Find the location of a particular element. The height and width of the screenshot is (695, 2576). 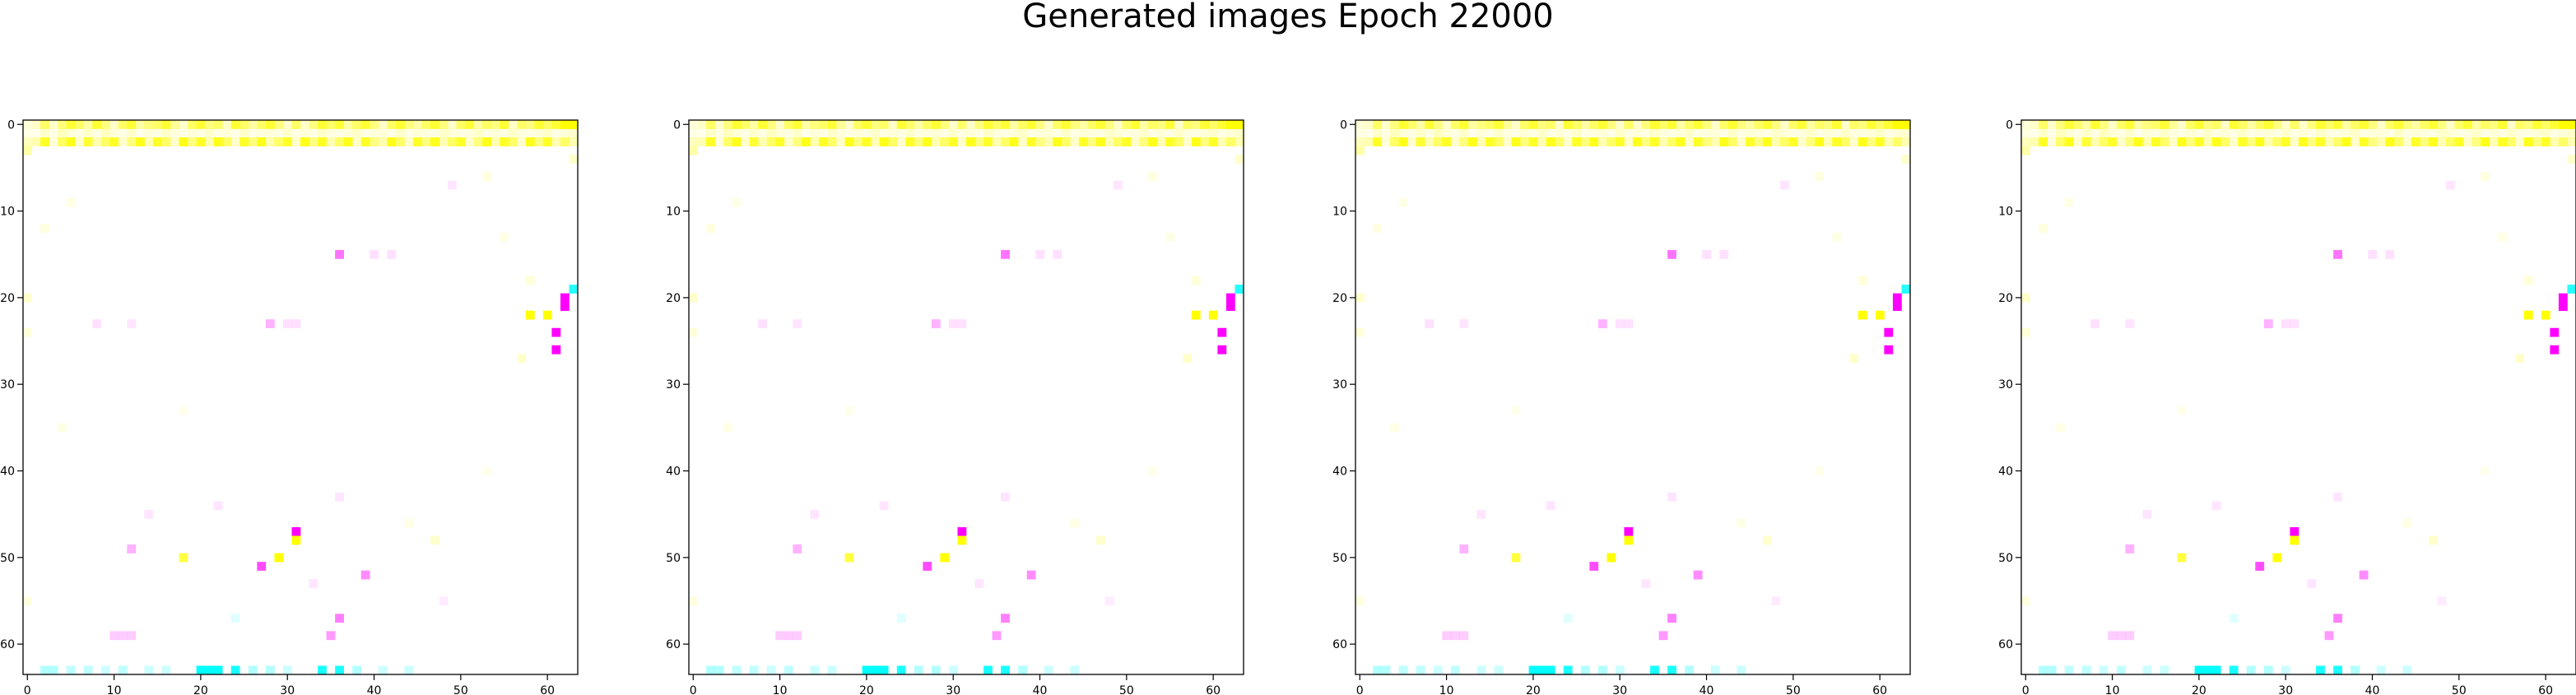

y-tick-label: 0 is located at coordinates (11, 125).